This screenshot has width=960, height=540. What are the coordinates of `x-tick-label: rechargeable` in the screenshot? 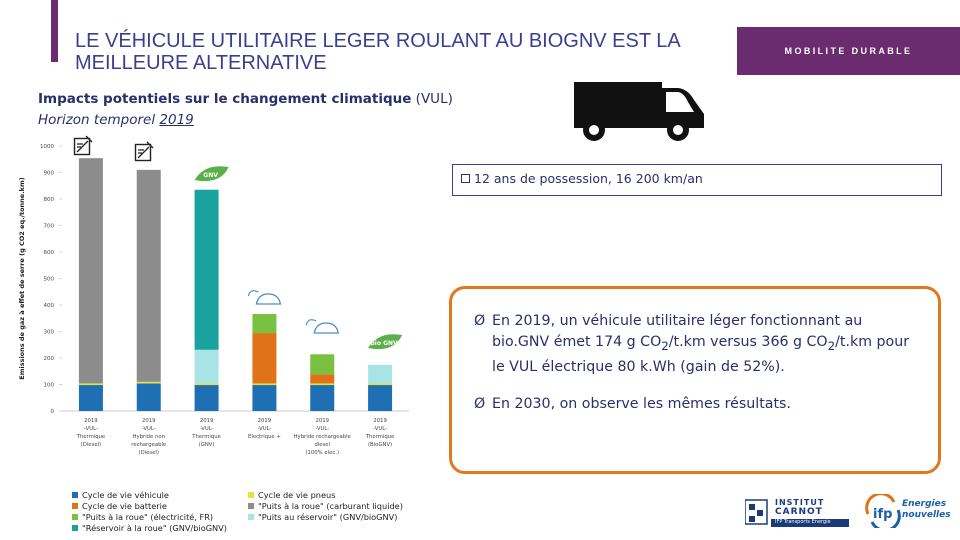 It's located at (148, 445).